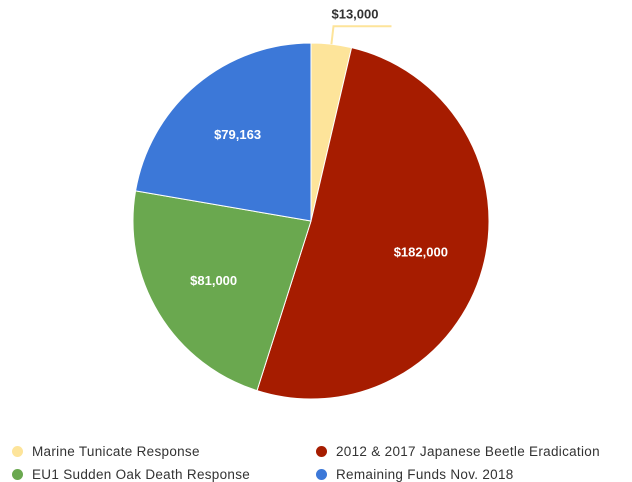 The height and width of the screenshot is (482, 632). What do you see at coordinates (425, 474) in the screenshot?
I see `legend-label: Remaining Funds Nov. 2018` at bounding box center [425, 474].